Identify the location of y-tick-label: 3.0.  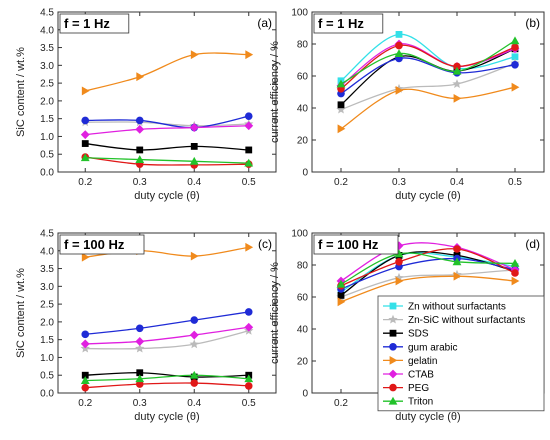
(47, 66).